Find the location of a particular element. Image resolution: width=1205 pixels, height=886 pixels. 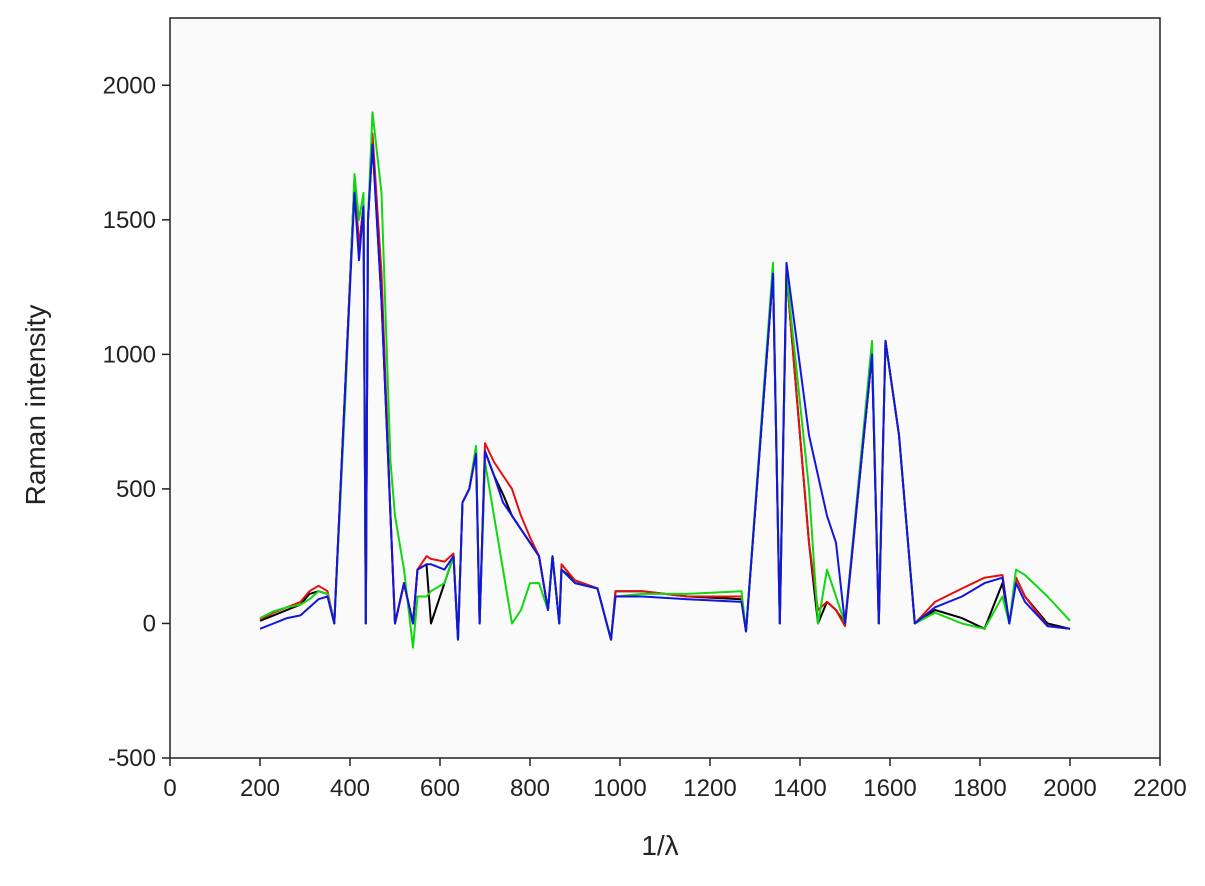

x-tick-label: 800 is located at coordinates (530, 788).